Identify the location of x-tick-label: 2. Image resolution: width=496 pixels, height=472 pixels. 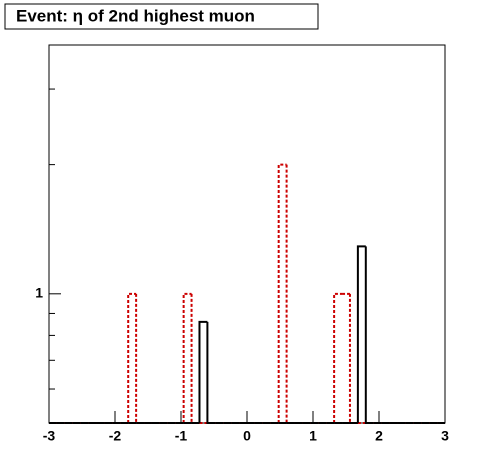
(379, 436).